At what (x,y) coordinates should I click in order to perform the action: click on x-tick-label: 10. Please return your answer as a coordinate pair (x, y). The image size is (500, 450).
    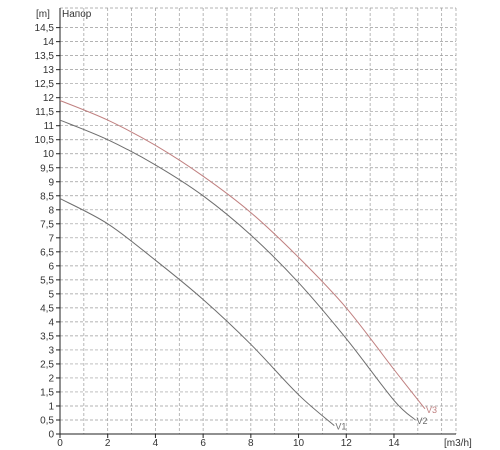
    Looking at the image, I should click on (299, 443).